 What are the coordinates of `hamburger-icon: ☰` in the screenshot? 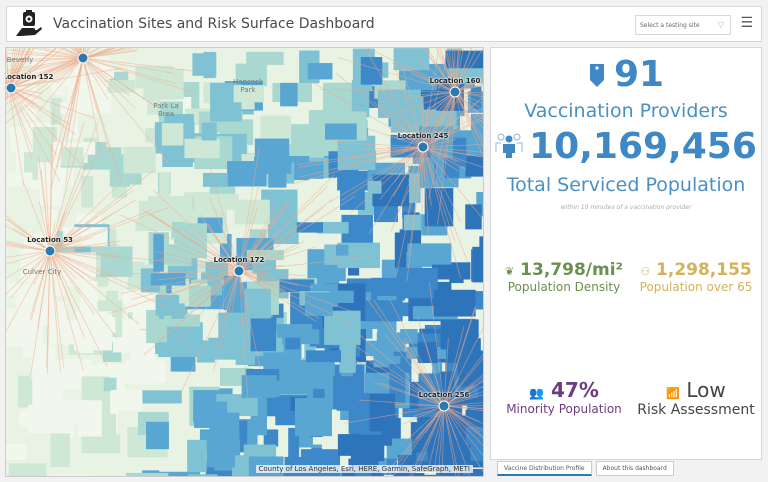 It's located at (746, 23).